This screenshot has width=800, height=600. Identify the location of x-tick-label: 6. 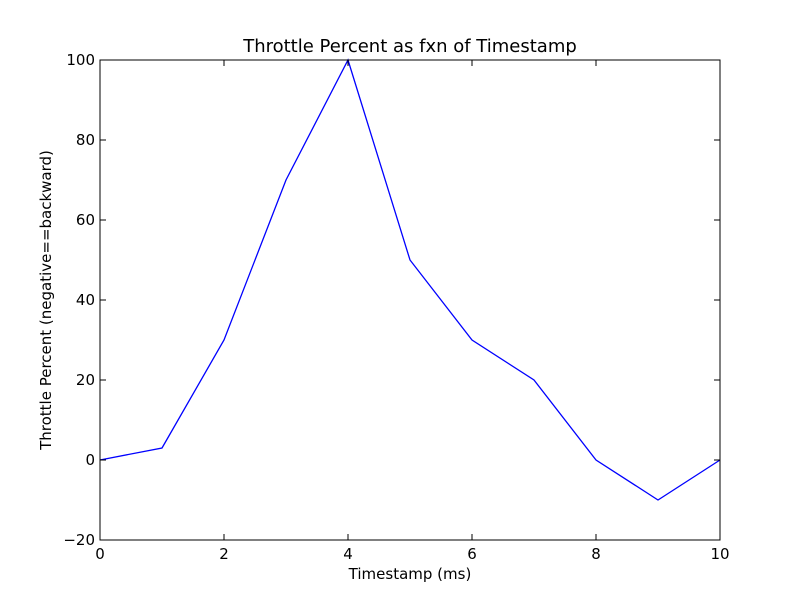
(472, 554).